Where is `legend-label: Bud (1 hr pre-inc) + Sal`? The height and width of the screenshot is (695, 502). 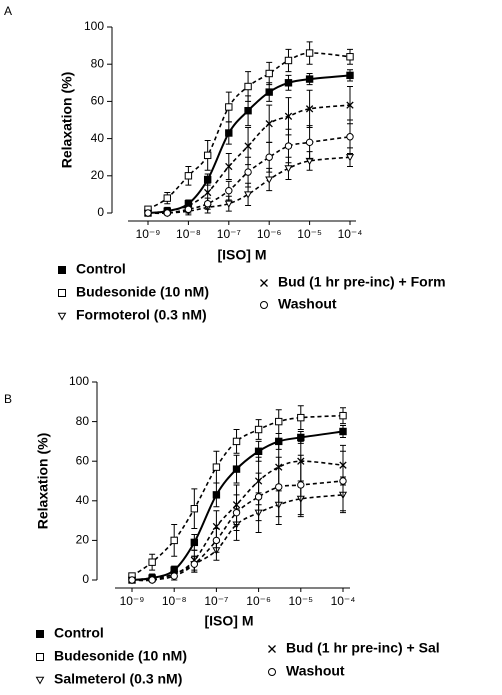
legend-label: Bud (1 hr pre-inc) + Sal is located at coordinates (363, 648).